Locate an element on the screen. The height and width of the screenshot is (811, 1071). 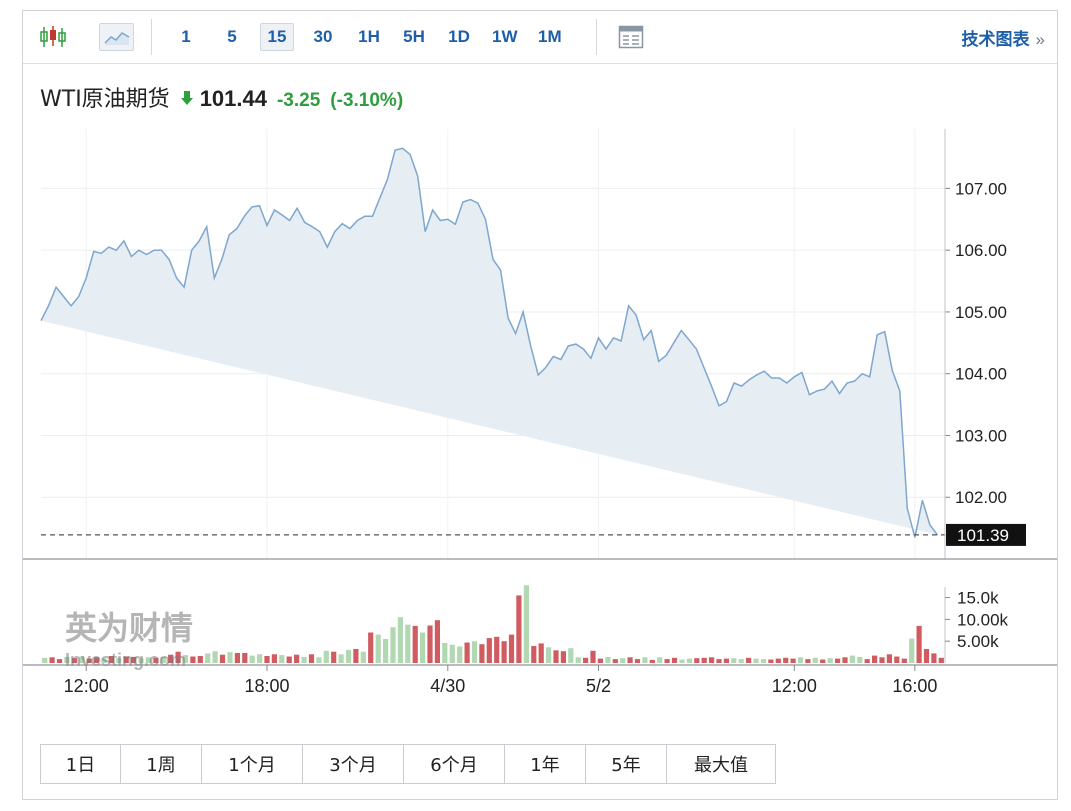
line-chart-icon is located at coordinates (116, 37).